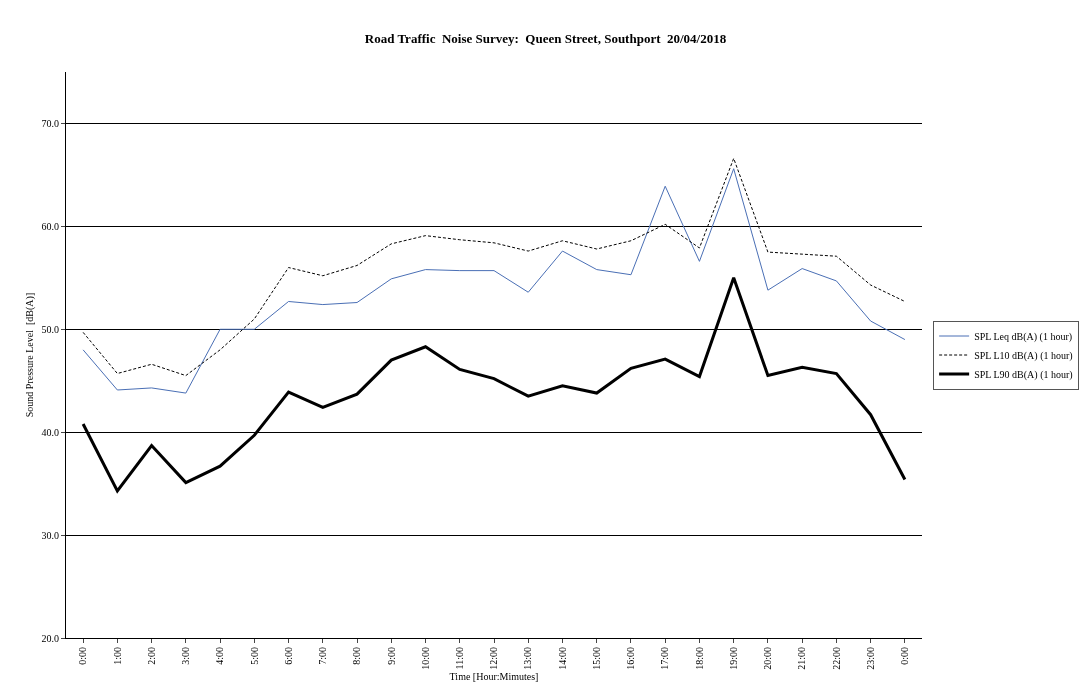 Image resolution: width=1091 pixels, height=697 pixels. I want to click on y-axis-title: Sound Pressure Level [dB(A)], so click(29, 355).